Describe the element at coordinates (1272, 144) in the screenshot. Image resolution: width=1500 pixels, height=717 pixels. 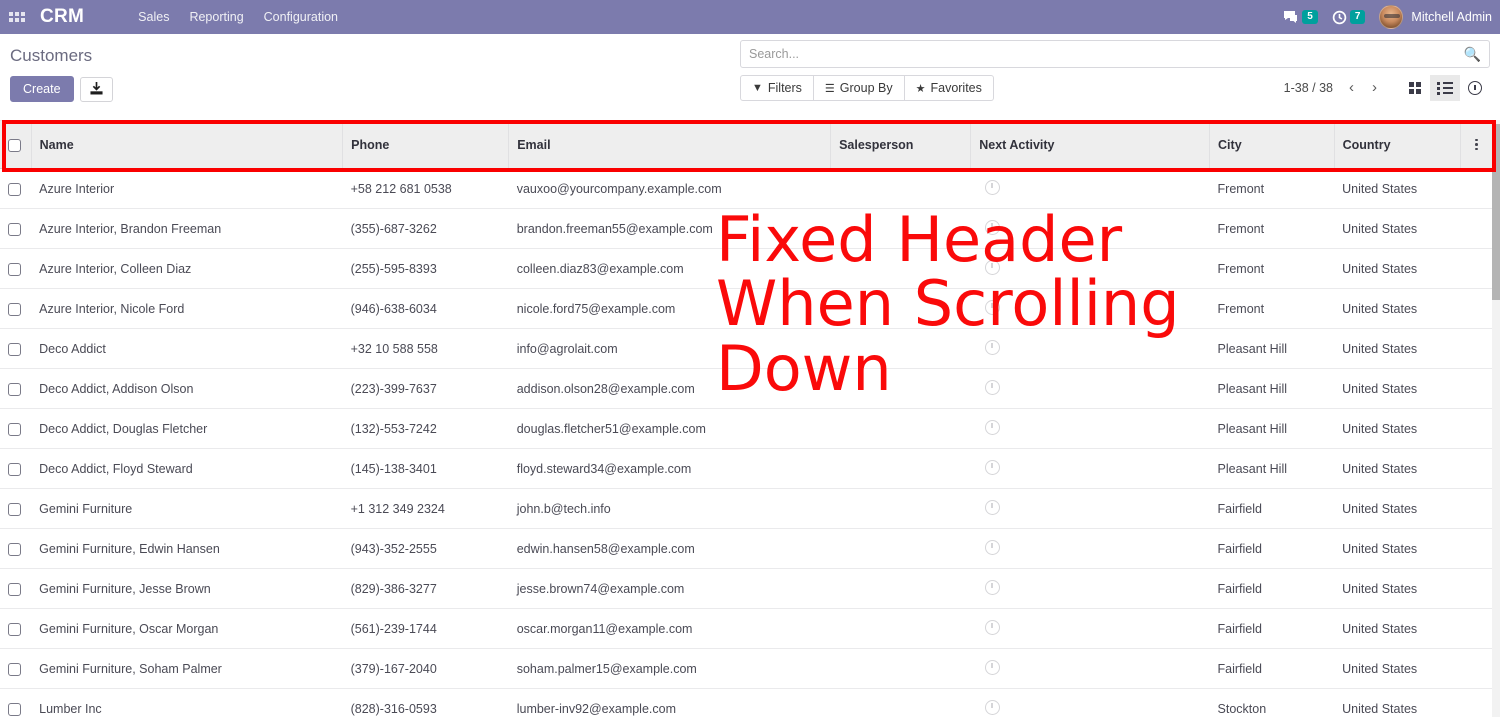
I see `column-header-city: City` at that location.